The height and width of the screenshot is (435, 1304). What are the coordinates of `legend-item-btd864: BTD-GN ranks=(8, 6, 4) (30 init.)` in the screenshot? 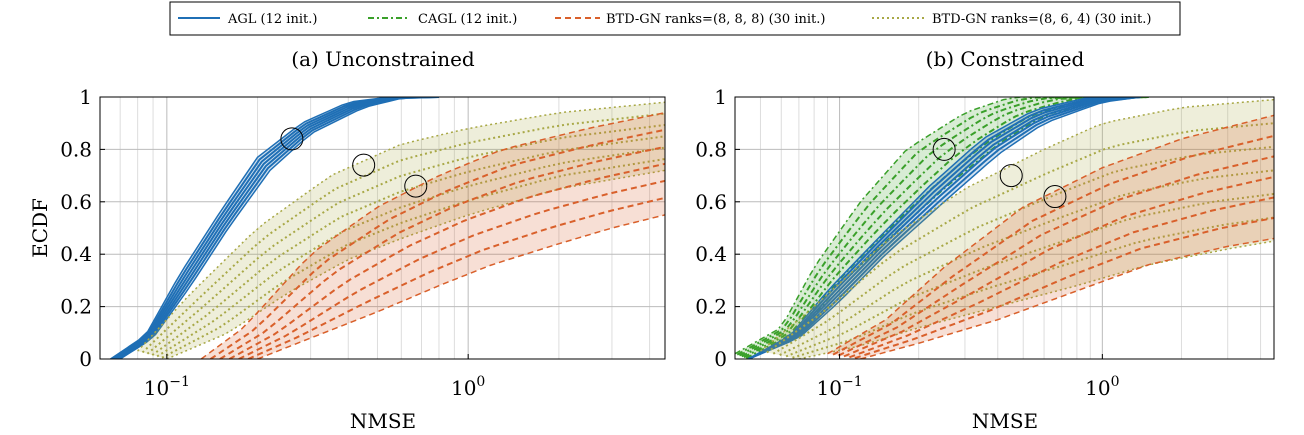 It's located at (1011, 19).